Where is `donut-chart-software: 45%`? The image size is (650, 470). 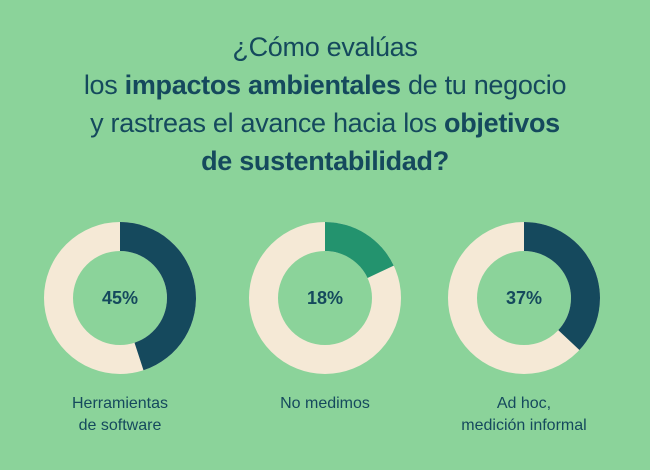
donut-chart-software: 45% is located at coordinates (120, 298).